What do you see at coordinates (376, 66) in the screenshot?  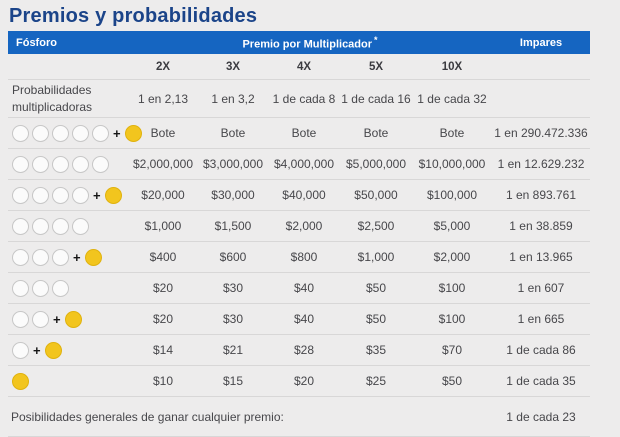 I see `multiplier-column-label: 5X` at bounding box center [376, 66].